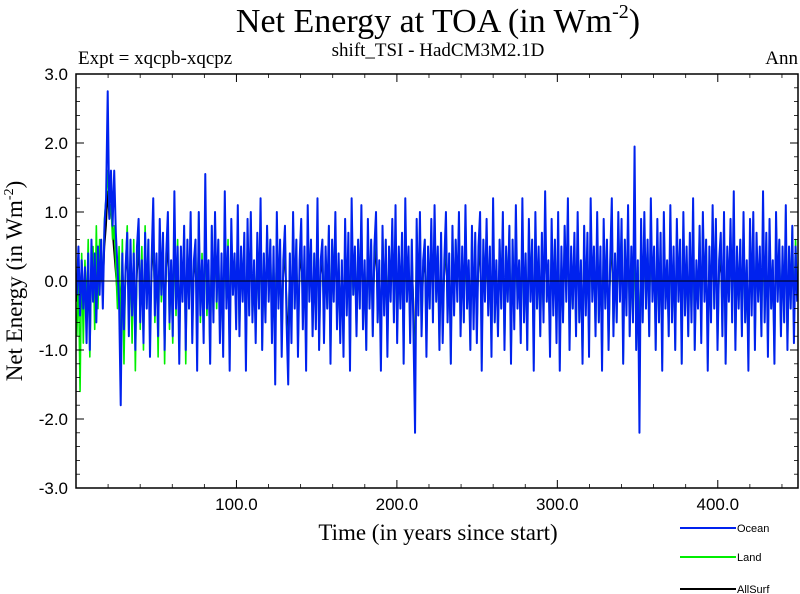 The height and width of the screenshot is (594, 800). What do you see at coordinates (725, 558) in the screenshot?
I see `legend: Ocean Land AllSurf` at bounding box center [725, 558].